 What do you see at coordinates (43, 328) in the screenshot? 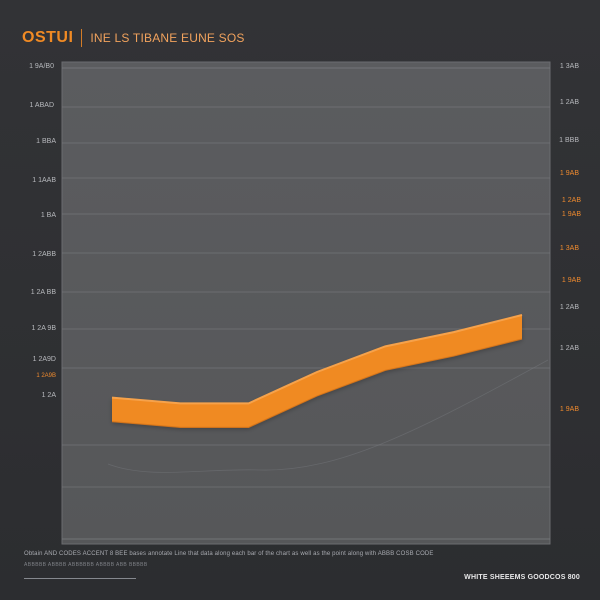
I see `left-tick-label: 1 2A 9B` at bounding box center [43, 328].